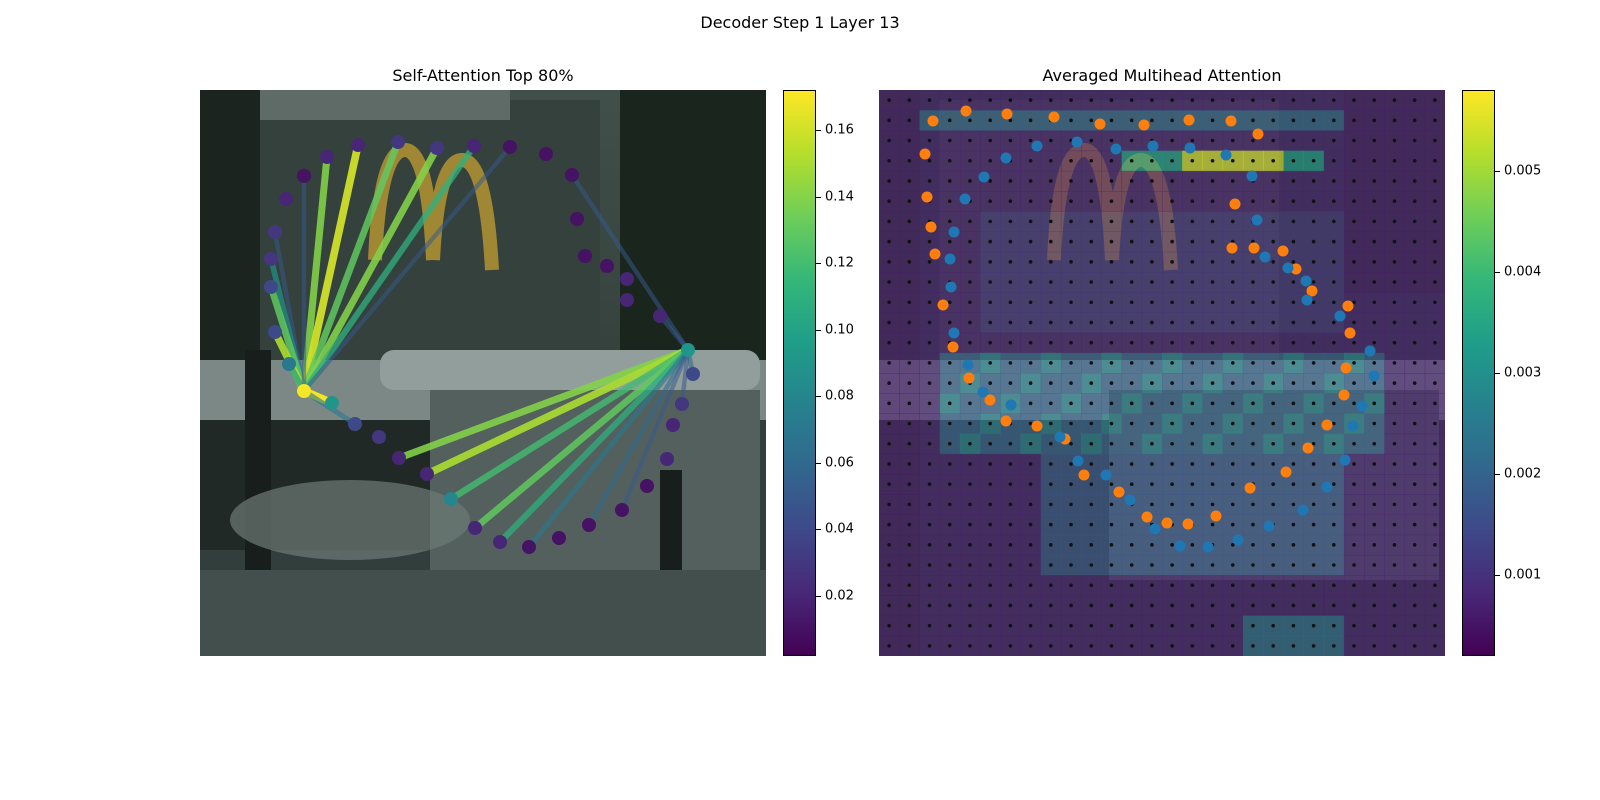 The height and width of the screenshot is (800, 1600). What do you see at coordinates (1523, 575) in the screenshot?
I see `colorbar-tick-label: 0.001` at bounding box center [1523, 575].